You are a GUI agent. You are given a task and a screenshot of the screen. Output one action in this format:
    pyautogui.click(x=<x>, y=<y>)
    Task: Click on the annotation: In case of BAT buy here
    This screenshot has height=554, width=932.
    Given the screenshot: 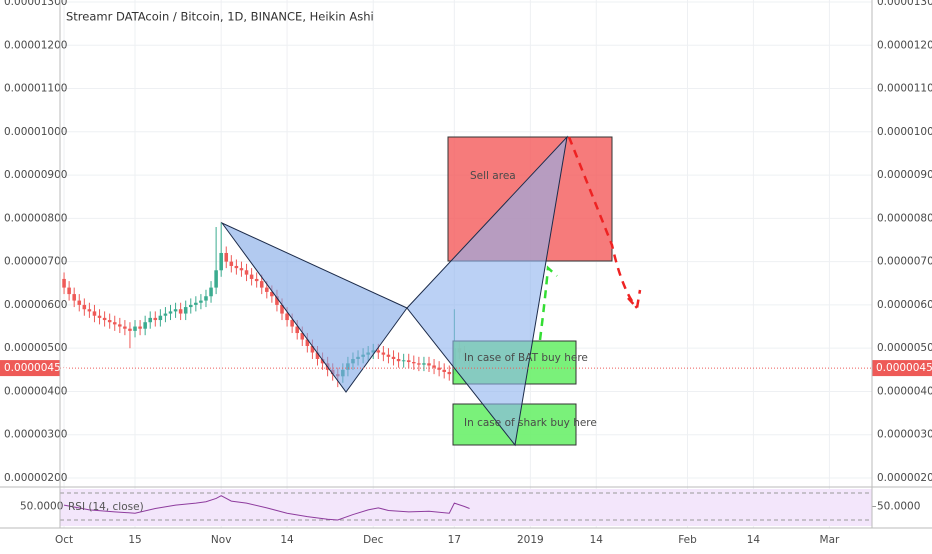 What is the action you would take?
    pyautogui.click(x=526, y=358)
    